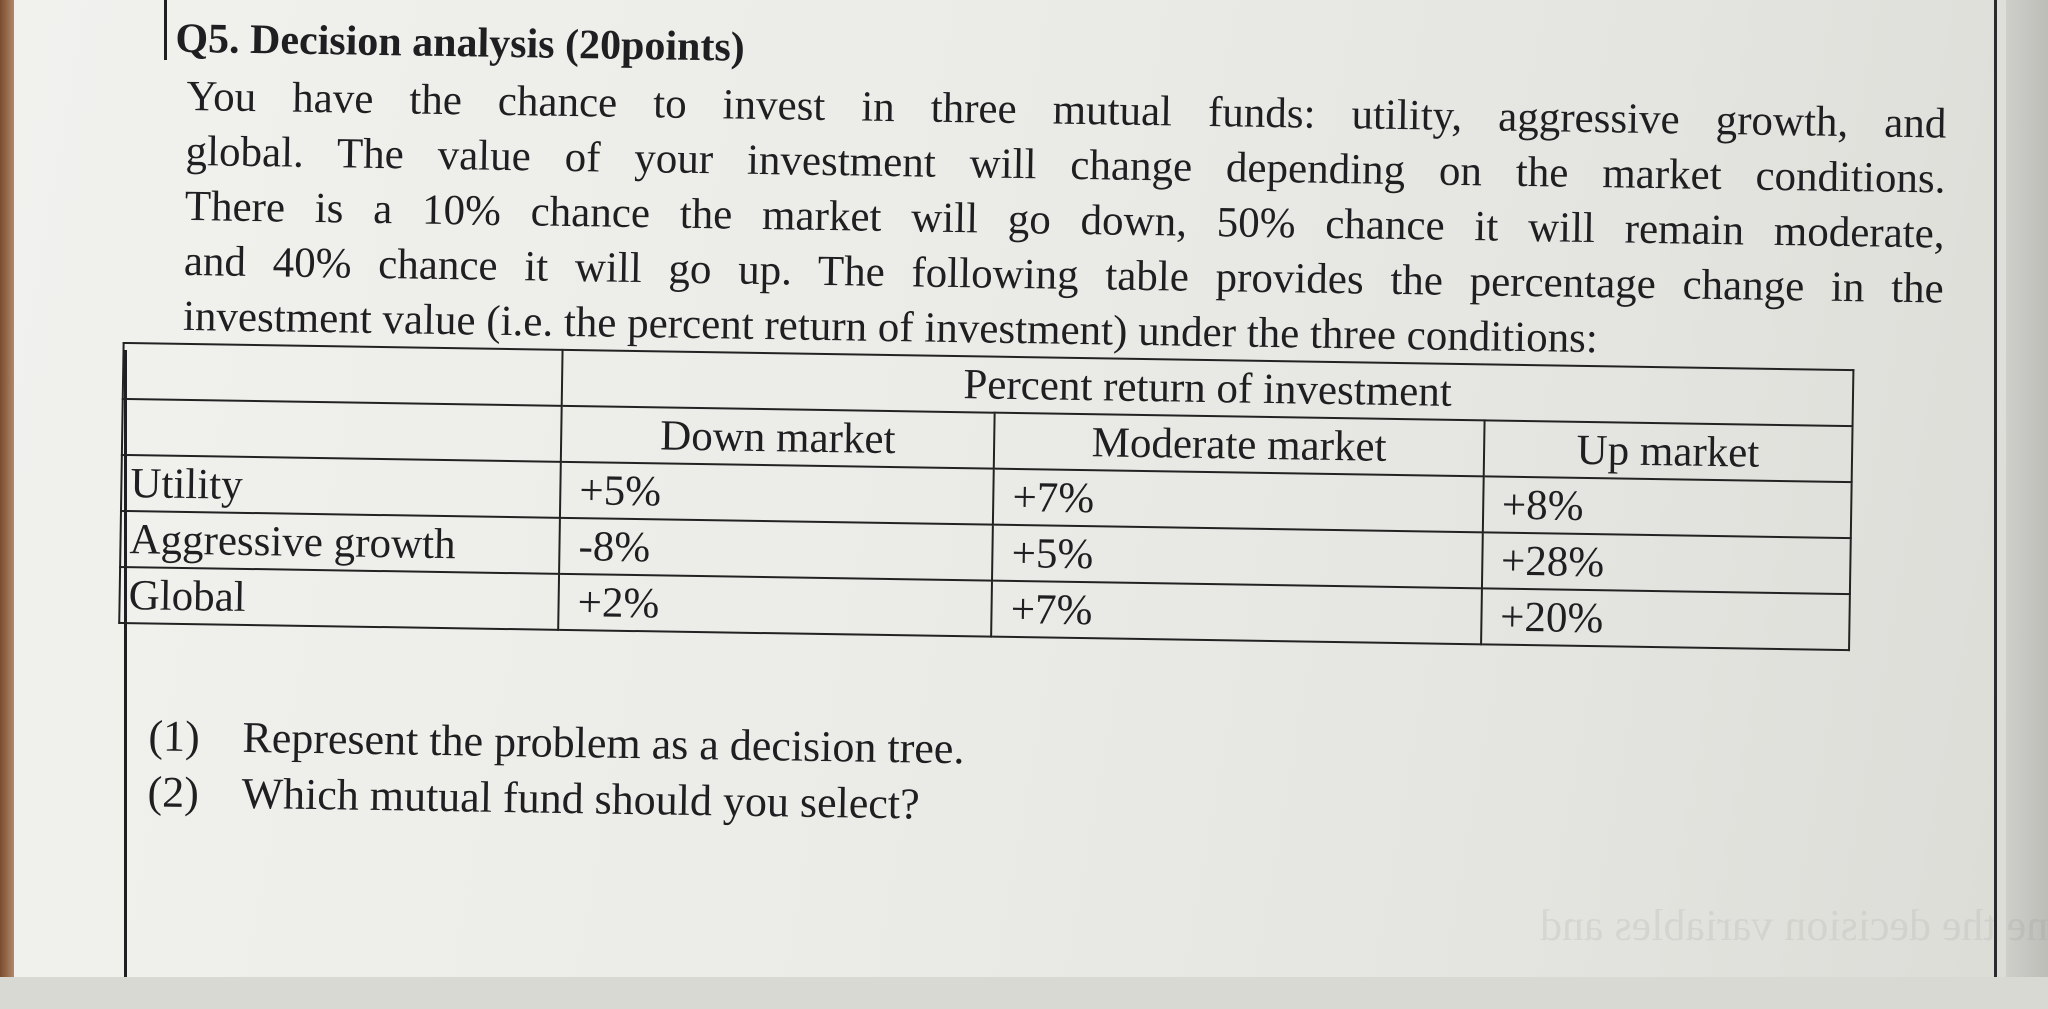 This screenshot has width=2048, height=1009. Describe the element at coordinates (460, 43) in the screenshot. I see `question-title: Q5. Decision analysis (20points)` at that location.